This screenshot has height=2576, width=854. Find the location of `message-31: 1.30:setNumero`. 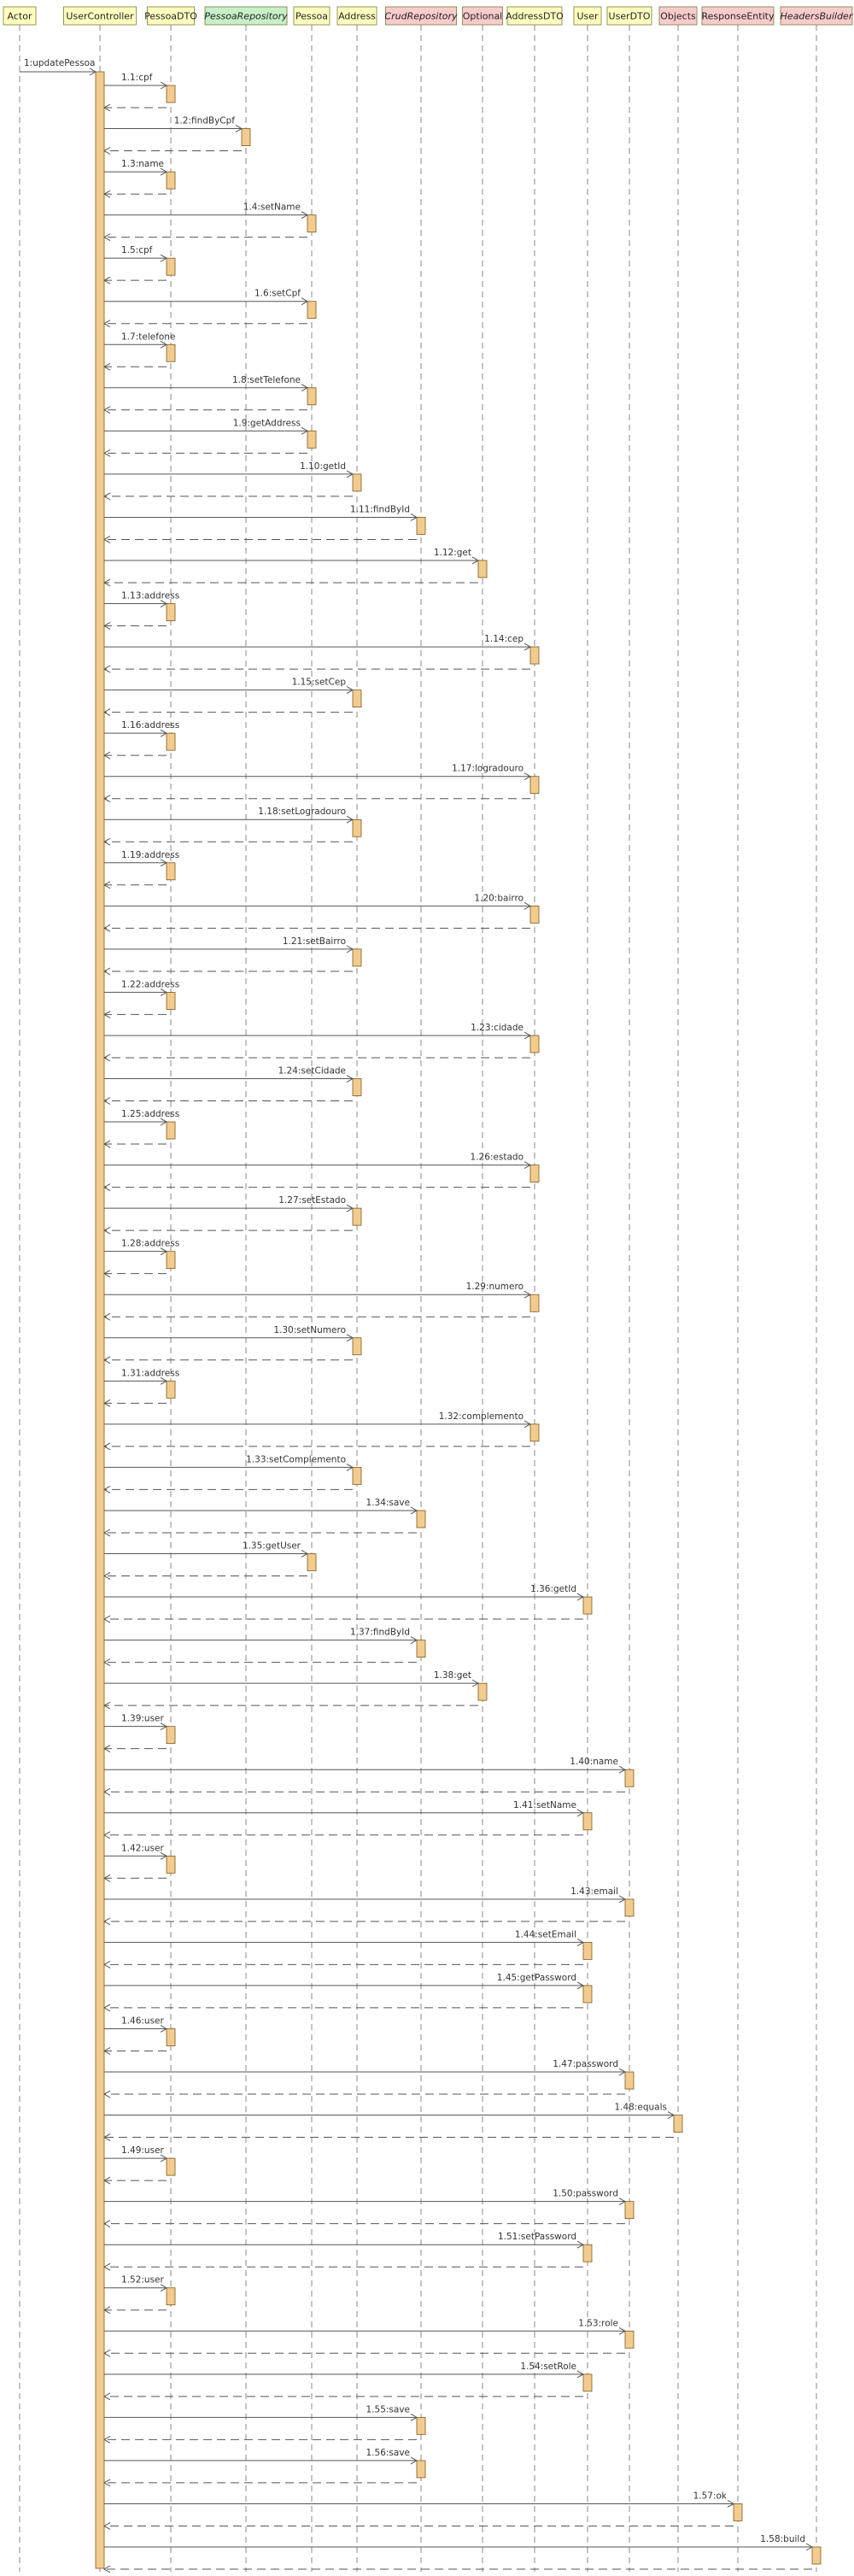

message-31: 1.30:setNumero is located at coordinates (232, 1344).